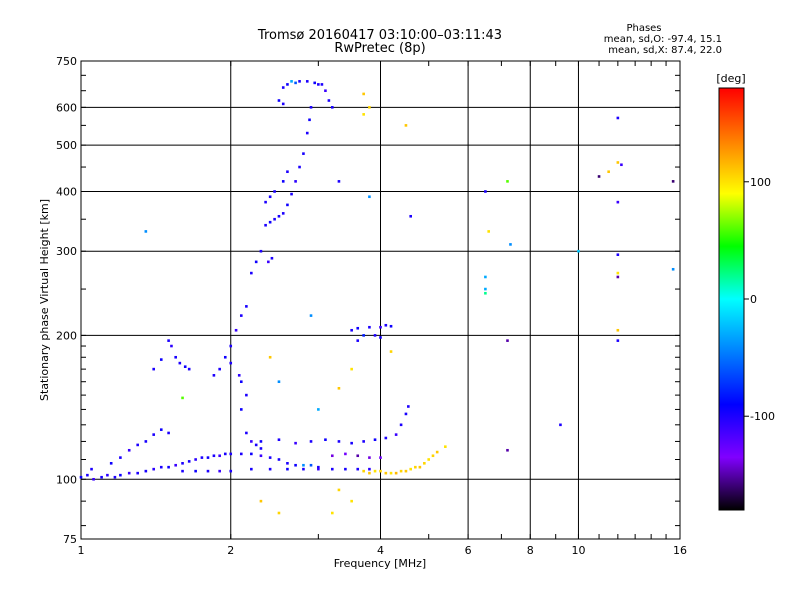 The image size is (800, 600). I want to click on x-tick-label: 1, so click(81, 550).